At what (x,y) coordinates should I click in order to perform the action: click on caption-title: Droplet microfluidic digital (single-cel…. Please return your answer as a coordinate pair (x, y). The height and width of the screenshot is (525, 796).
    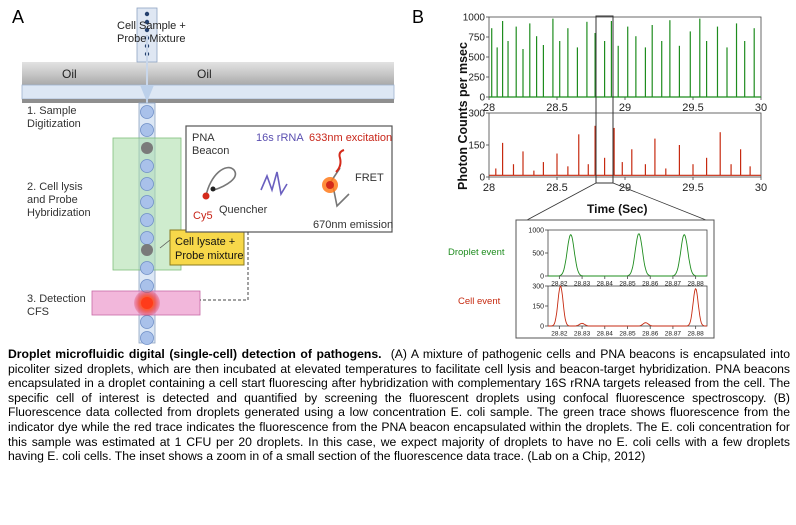
    Looking at the image, I should click on (195, 354).